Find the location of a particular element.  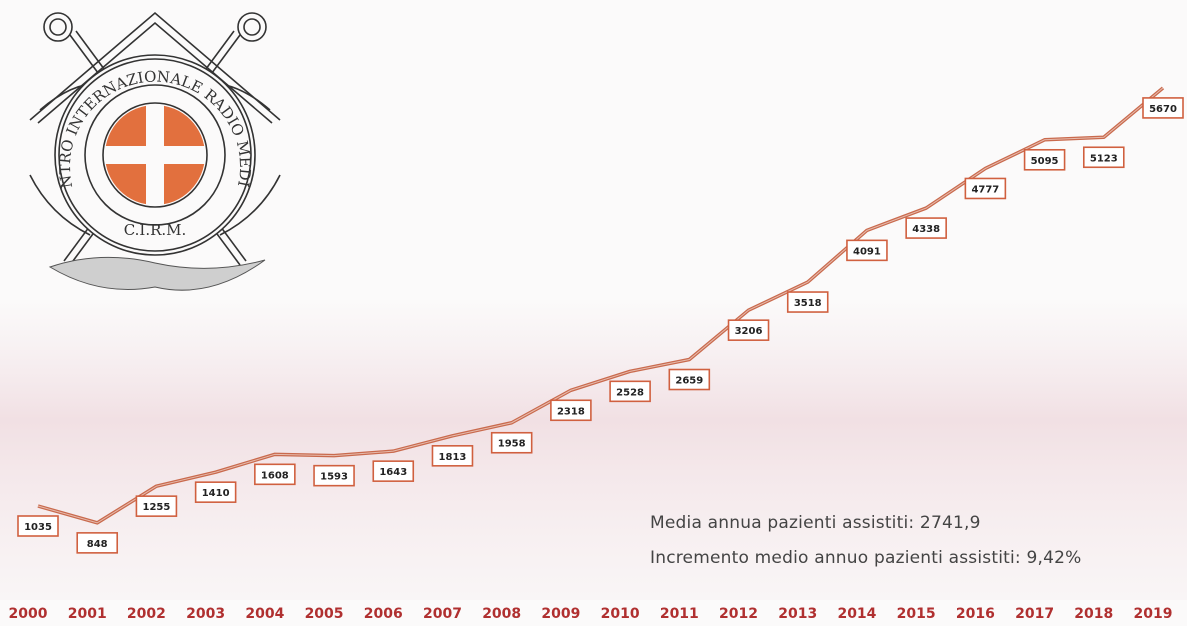

data-label: 4091 is located at coordinates (867, 250).